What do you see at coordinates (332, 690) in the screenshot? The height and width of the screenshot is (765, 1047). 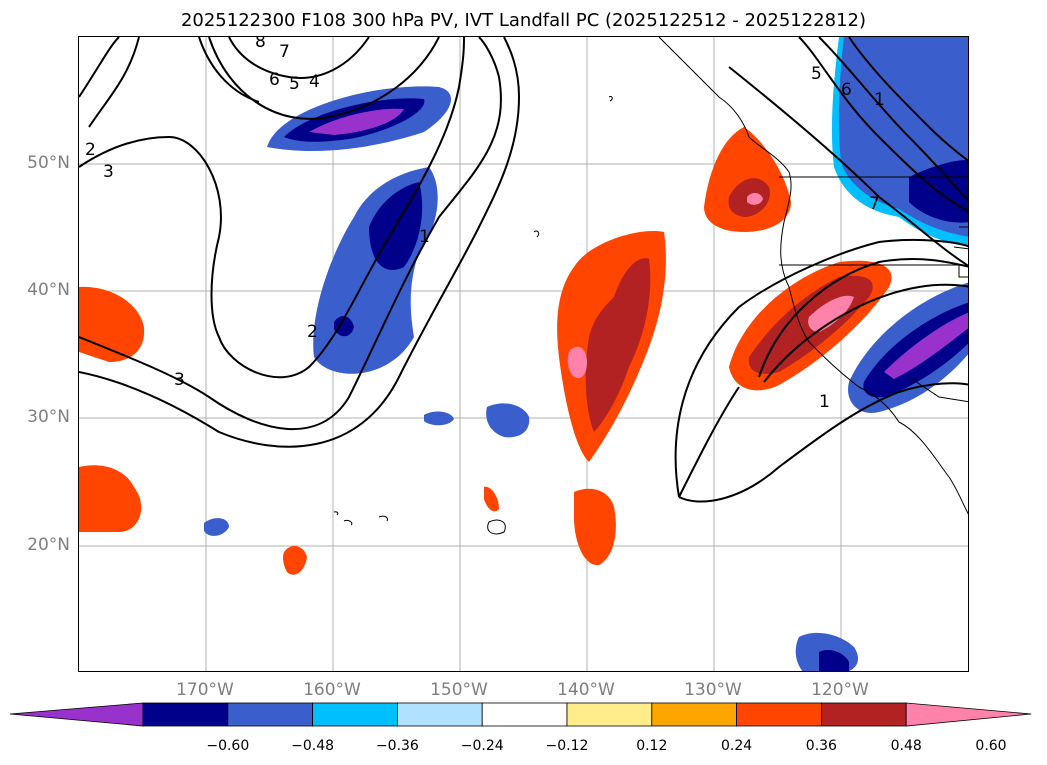 I see `lon-label-160w: 160°W` at bounding box center [332, 690].